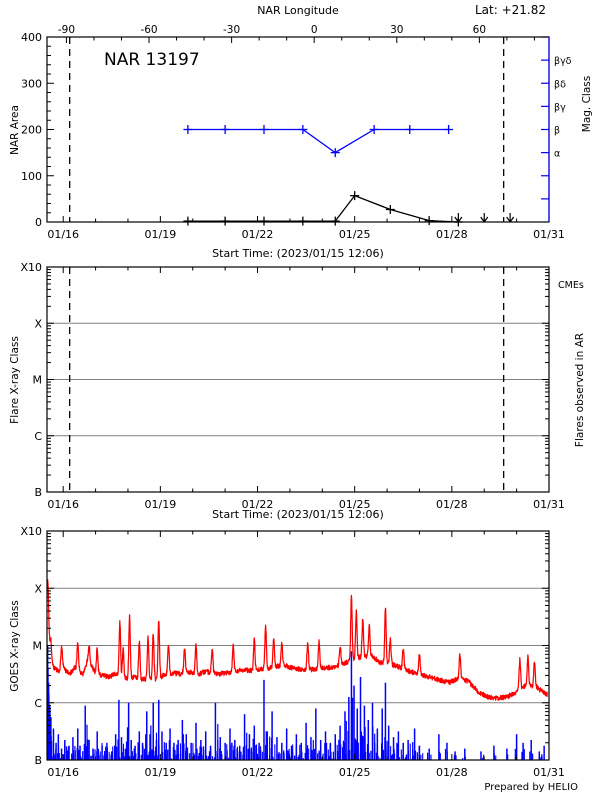 The height and width of the screenshot is (800, 600). What do you see at coordinates (15, 645) in the screenshot?
I see `panel3-ylabel: GOES X-ray Class` at bounding box center [15, 645].